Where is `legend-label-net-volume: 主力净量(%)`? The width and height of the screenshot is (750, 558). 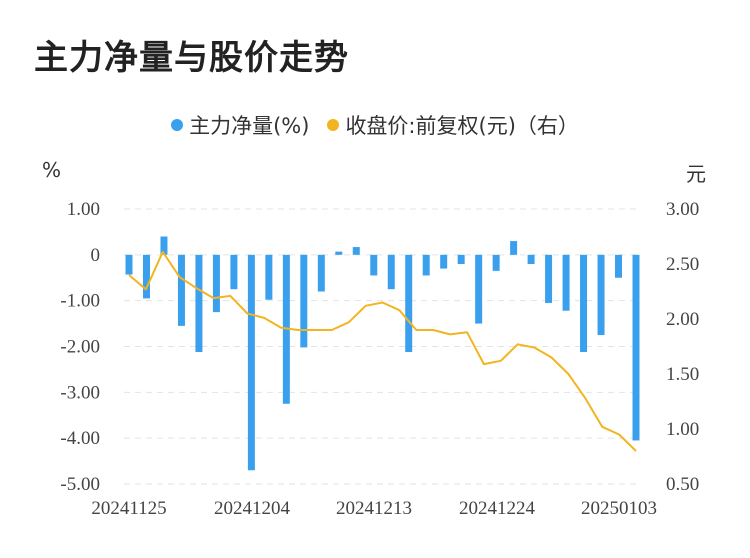 legend-label-net-volume: 主力净量(%) is located at coordinates (249, 126).